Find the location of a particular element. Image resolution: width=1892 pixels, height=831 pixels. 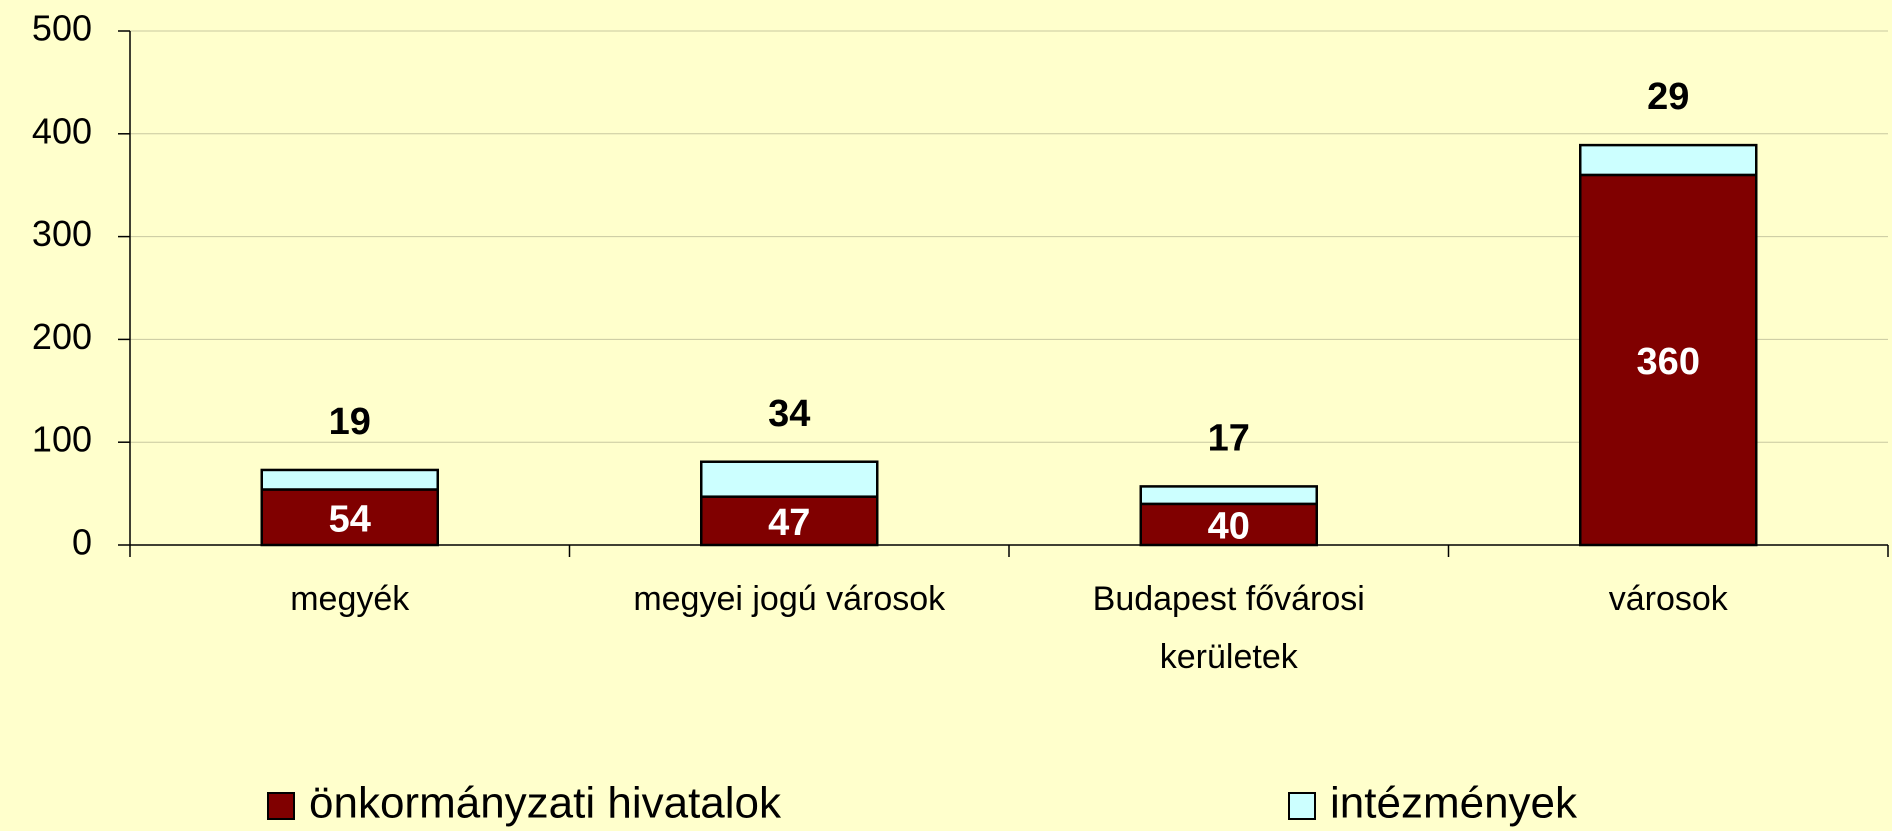

y-tick-label: 300 is located at coordinates (62, 233).